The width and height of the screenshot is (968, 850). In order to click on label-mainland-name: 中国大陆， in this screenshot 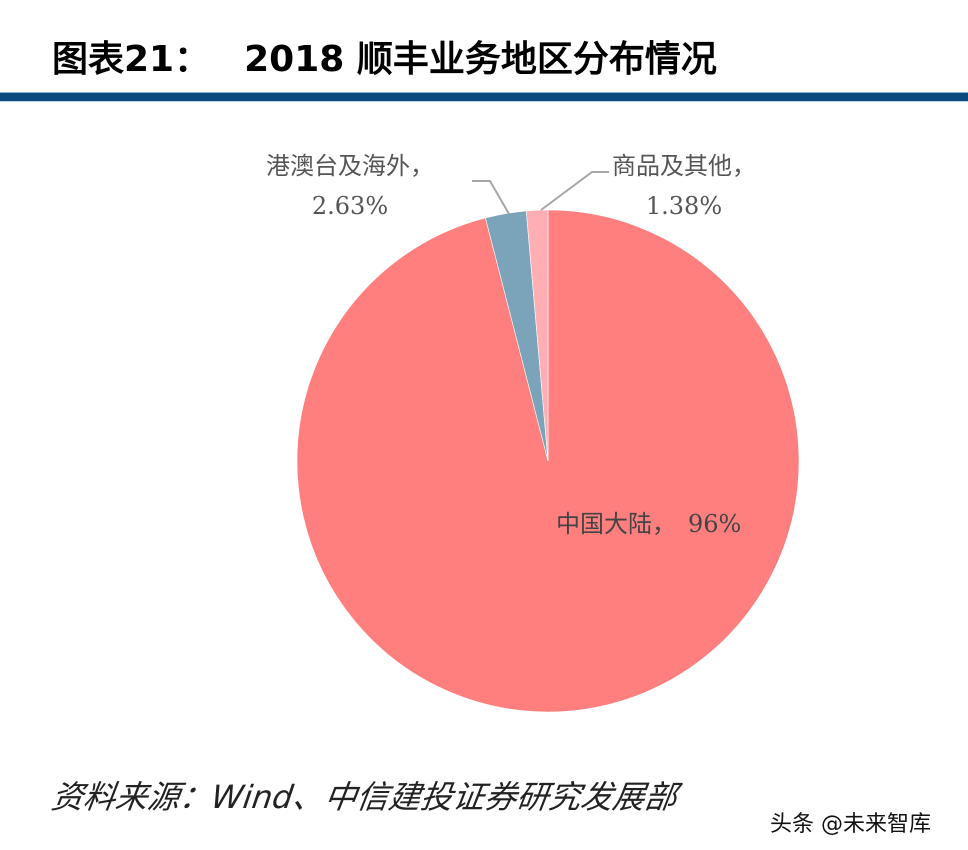, I will do `click(616, 524)`.